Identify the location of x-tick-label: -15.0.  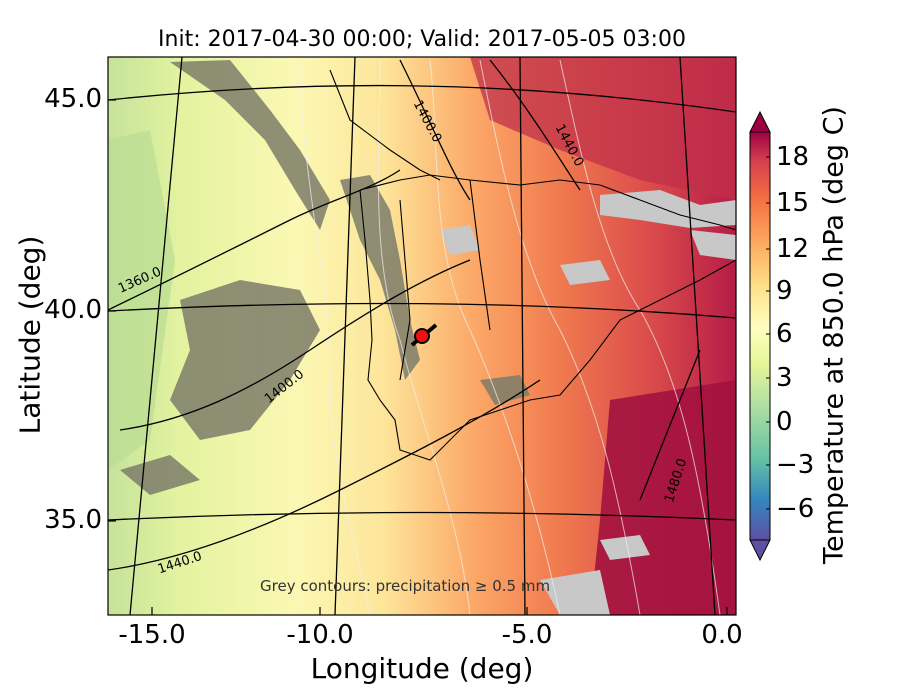
(152, 635).